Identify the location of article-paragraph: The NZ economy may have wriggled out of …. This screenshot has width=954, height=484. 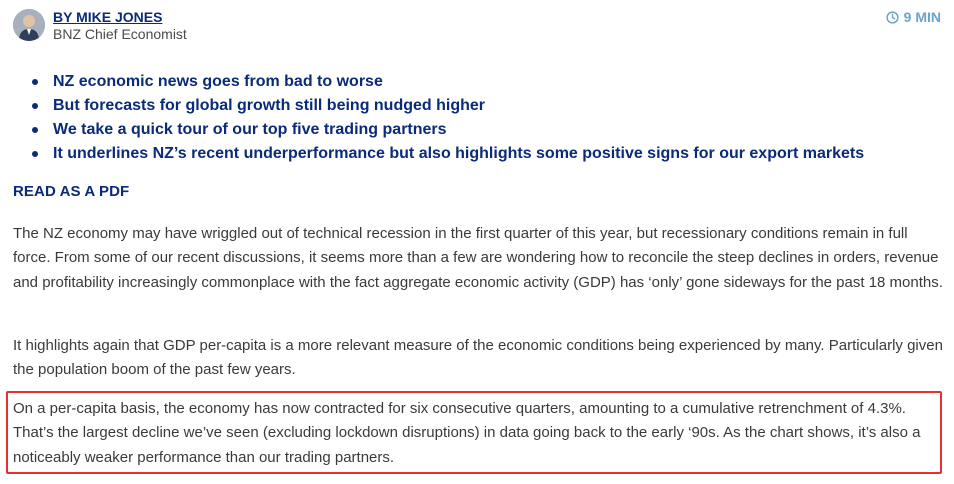
(478, 258).